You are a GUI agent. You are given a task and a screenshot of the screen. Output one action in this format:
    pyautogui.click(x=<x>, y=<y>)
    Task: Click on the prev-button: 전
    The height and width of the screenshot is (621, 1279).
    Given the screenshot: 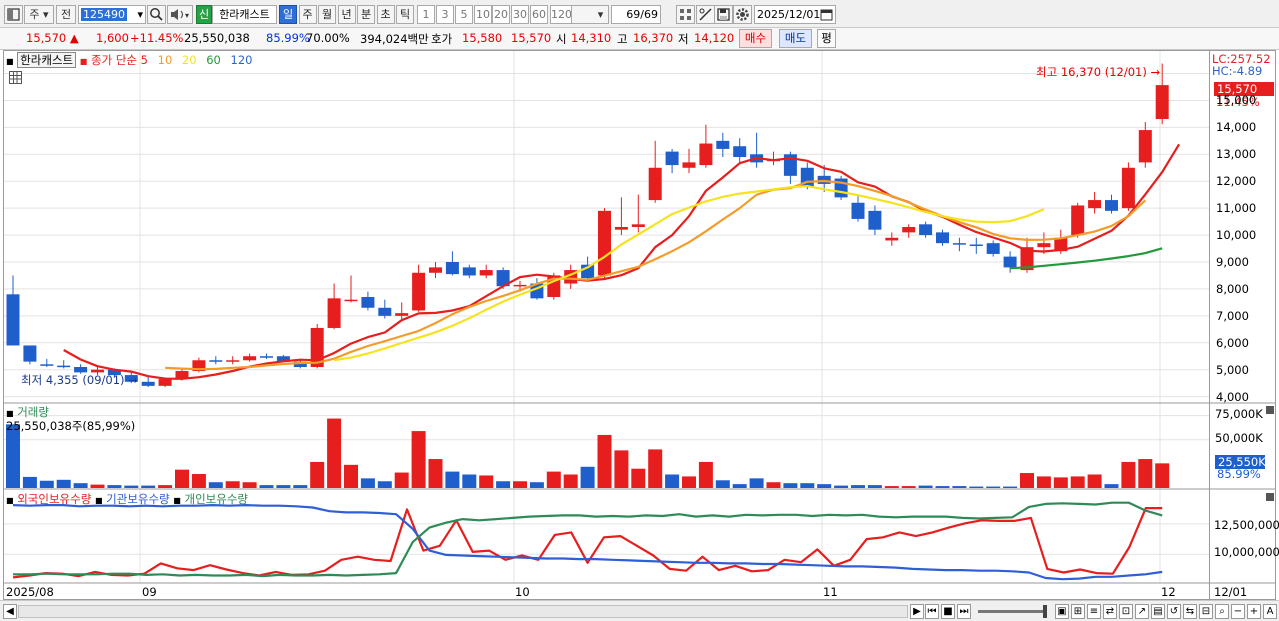 What is the action you would take?
    pyautogui.click(x=66, y=14)
    